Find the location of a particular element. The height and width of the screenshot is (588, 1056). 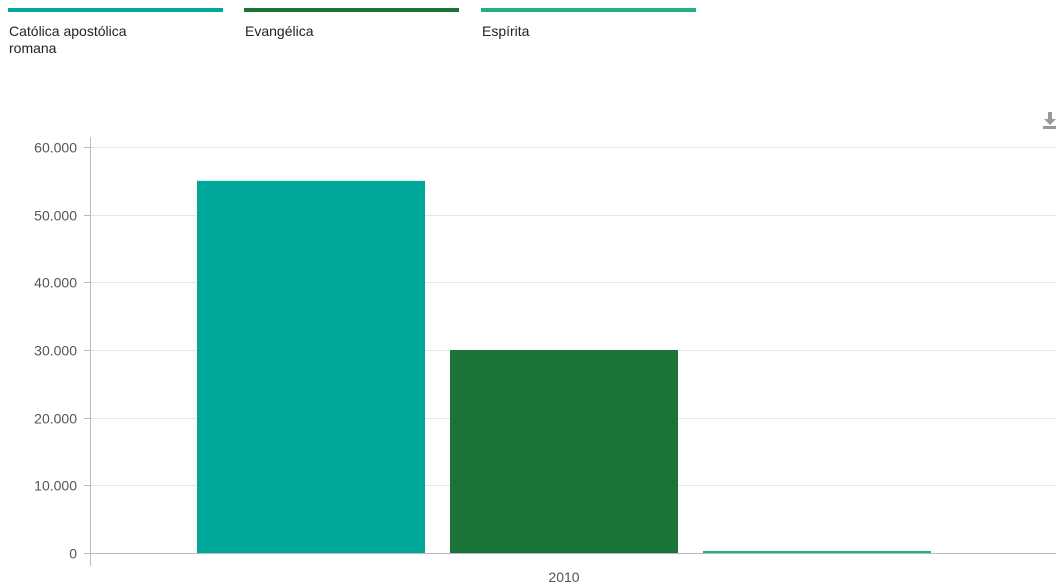

legend-item: Evangélica is located at coordinates (351, 23).